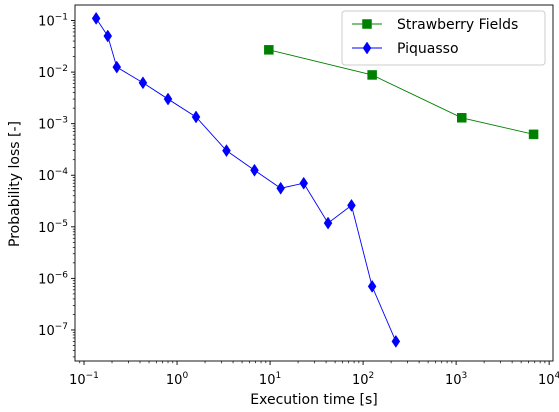 Image resolution: width=559 pixels, height=412 pixels. I want to click on series-line-strawberry-fields, so click(401, 92).